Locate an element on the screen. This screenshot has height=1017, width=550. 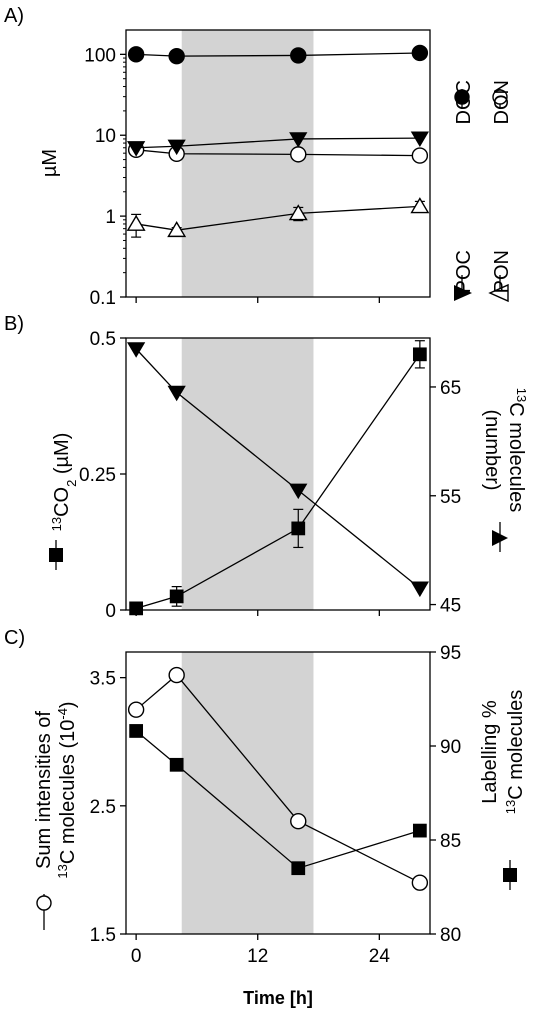
legend-item-don: DON is located at coordinates (502, 102).